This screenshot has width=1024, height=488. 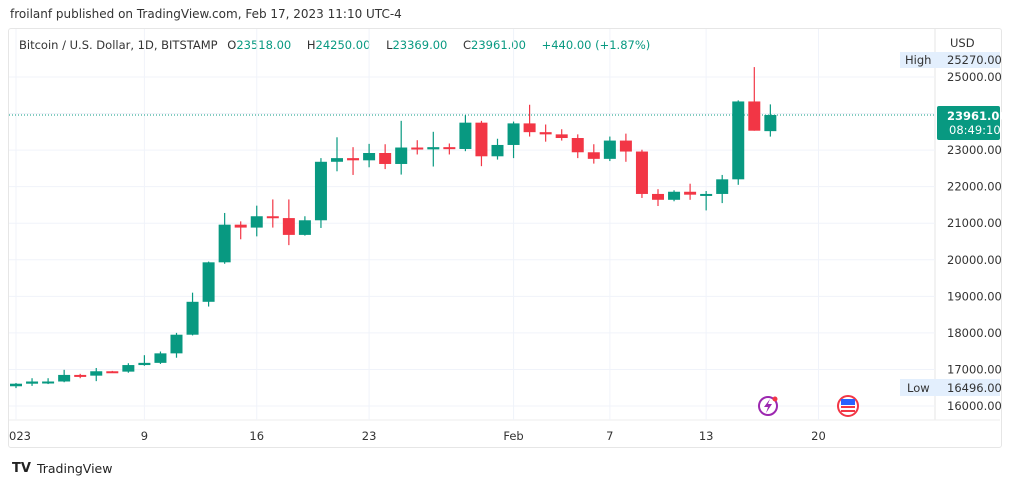 I want to click on high-marker-bg, so click(x=950, y=60).